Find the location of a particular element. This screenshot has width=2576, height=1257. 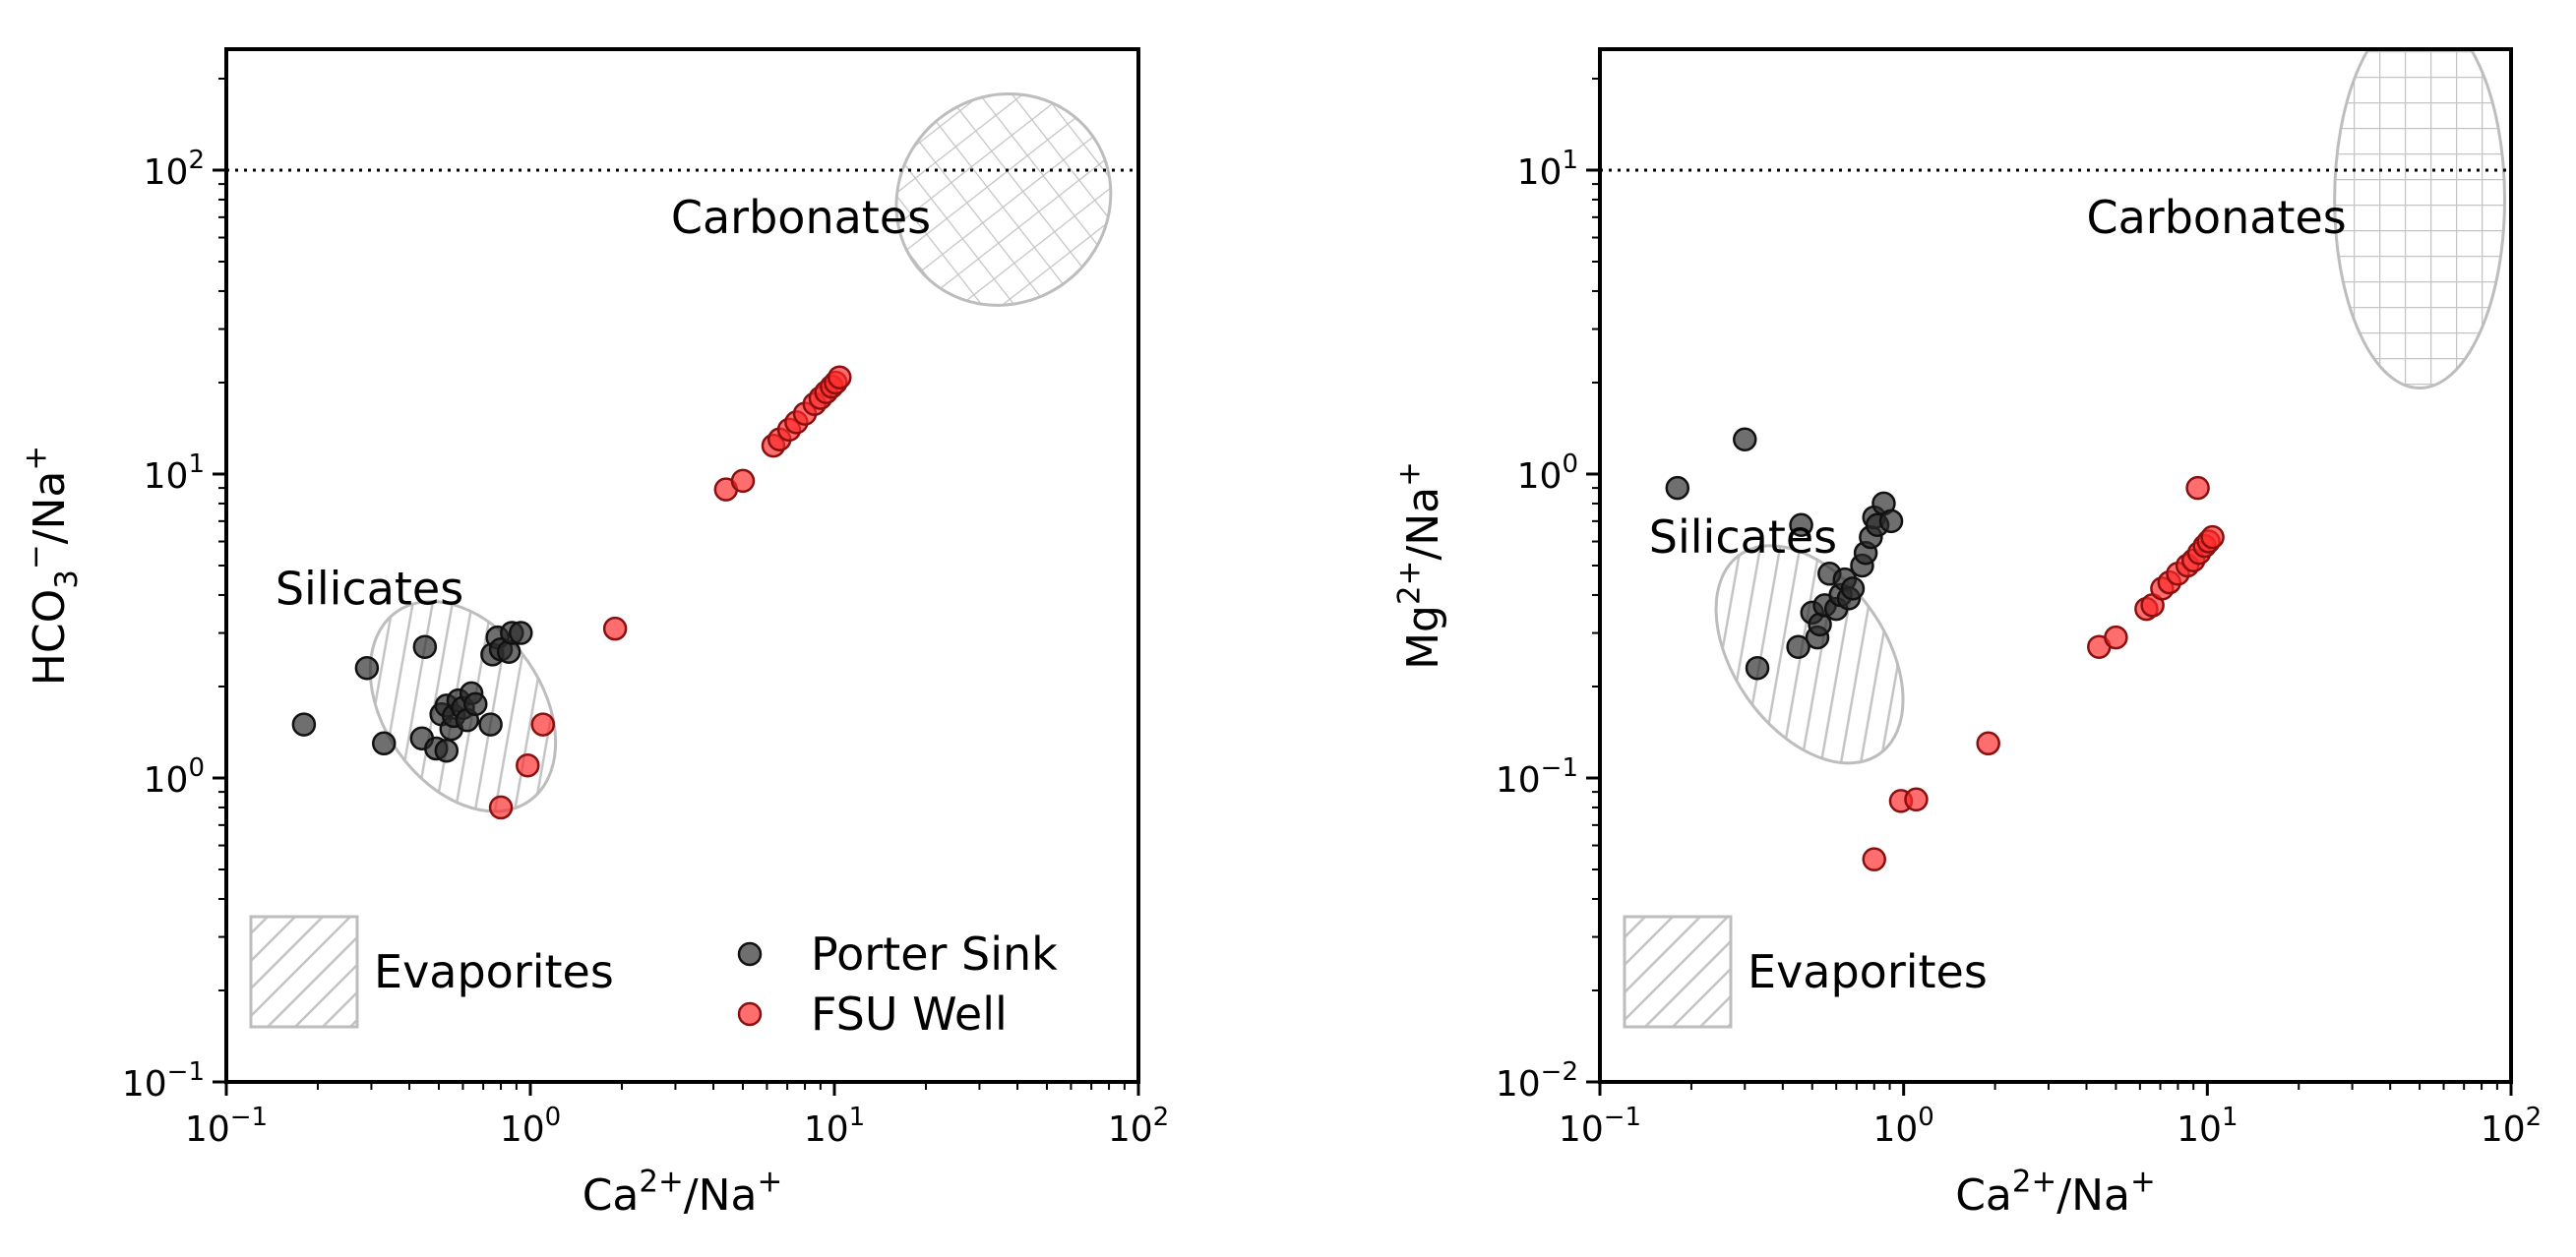

y-axis-label: HCO3​−​/Na+​ is located at coordinates (52, 566).